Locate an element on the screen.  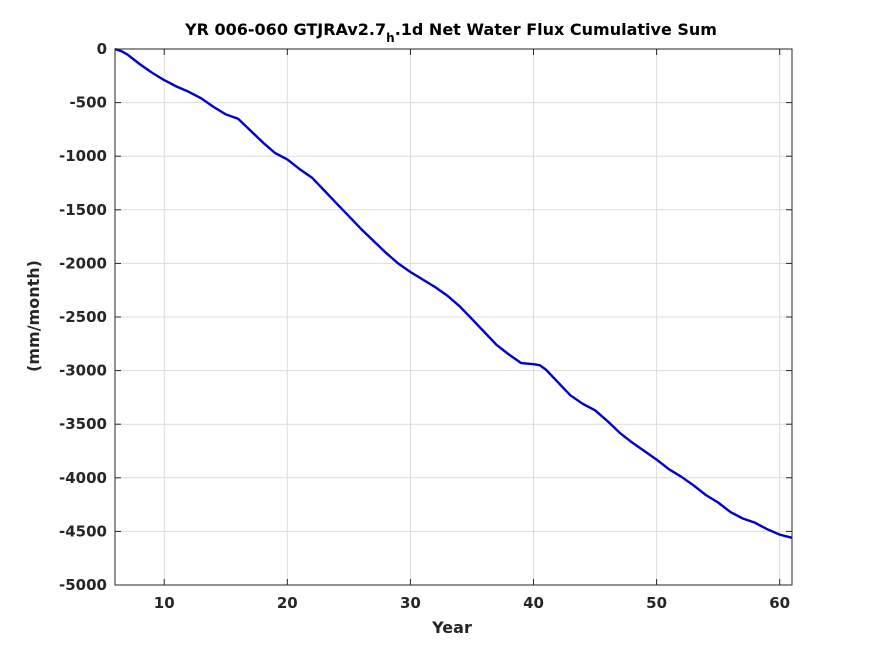
y-tick-label: -4000 is located at coordinates (83, 478).